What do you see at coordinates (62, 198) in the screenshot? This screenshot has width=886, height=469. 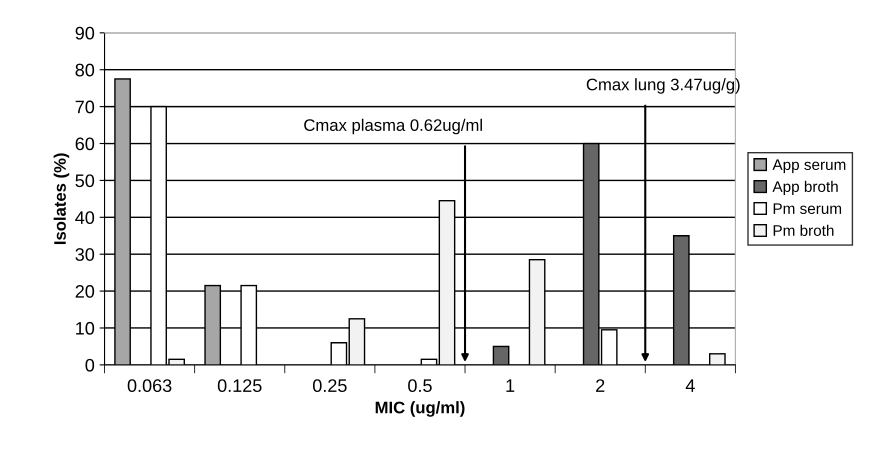 I see `y-axis-title: Isolates (%)` at bounding box center [62, 198].